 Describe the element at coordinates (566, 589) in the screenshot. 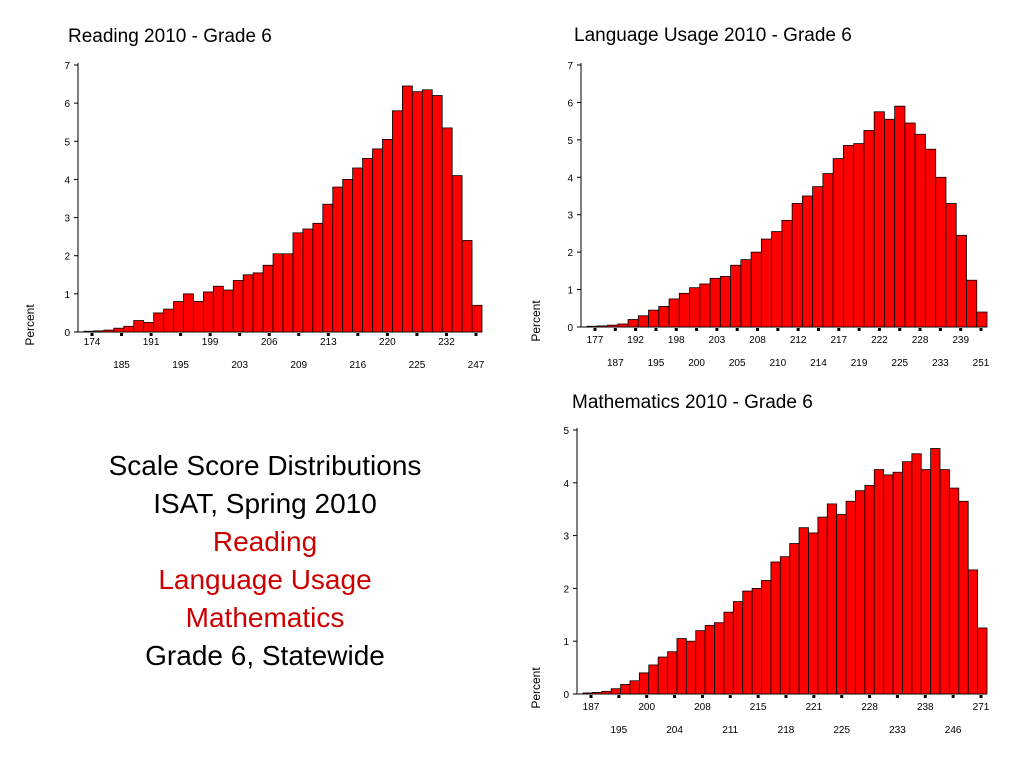

I see `y-tick-label: 2` at that location.